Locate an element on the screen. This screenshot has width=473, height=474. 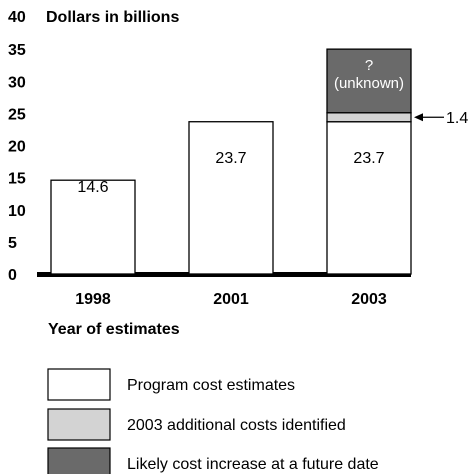
data-label: 14.6 is located at coordinates (92, 187).